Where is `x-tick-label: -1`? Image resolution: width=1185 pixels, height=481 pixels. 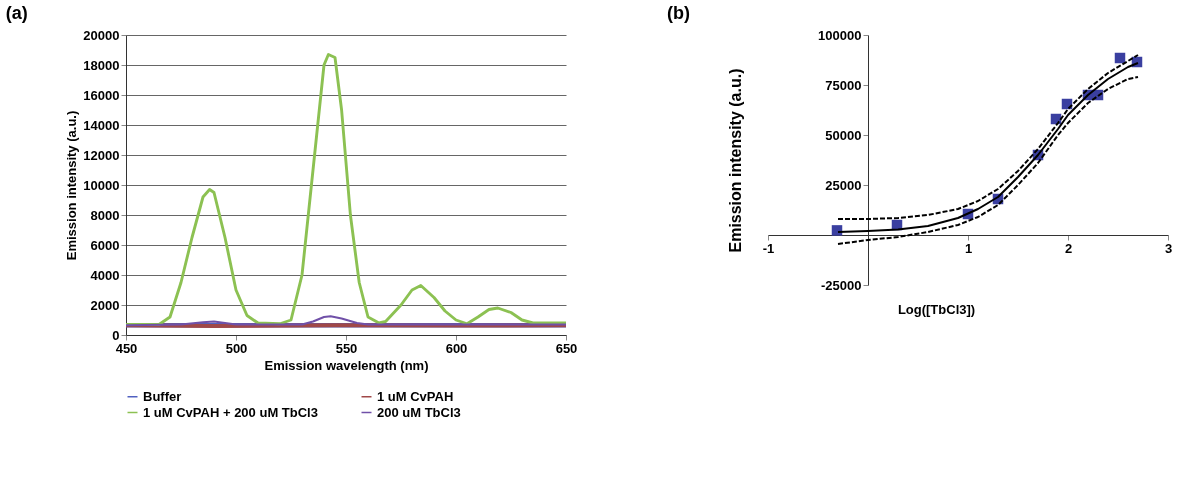 x-tick-label: -1 is located at coordinates (768, 248).